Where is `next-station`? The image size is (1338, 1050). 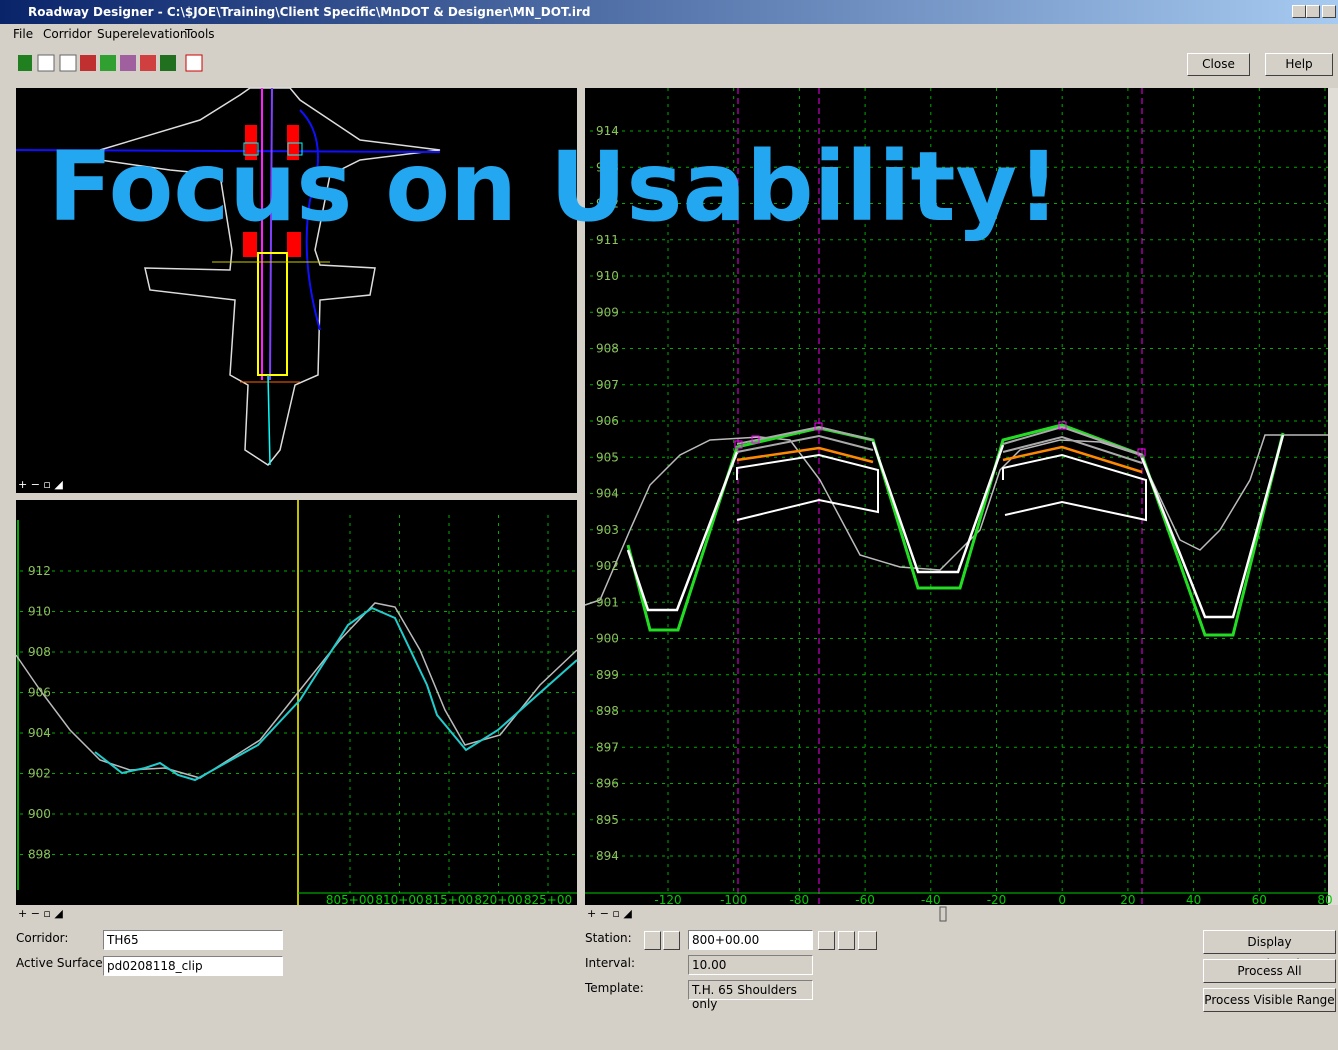 next-station is located at coordinates (826, 940).